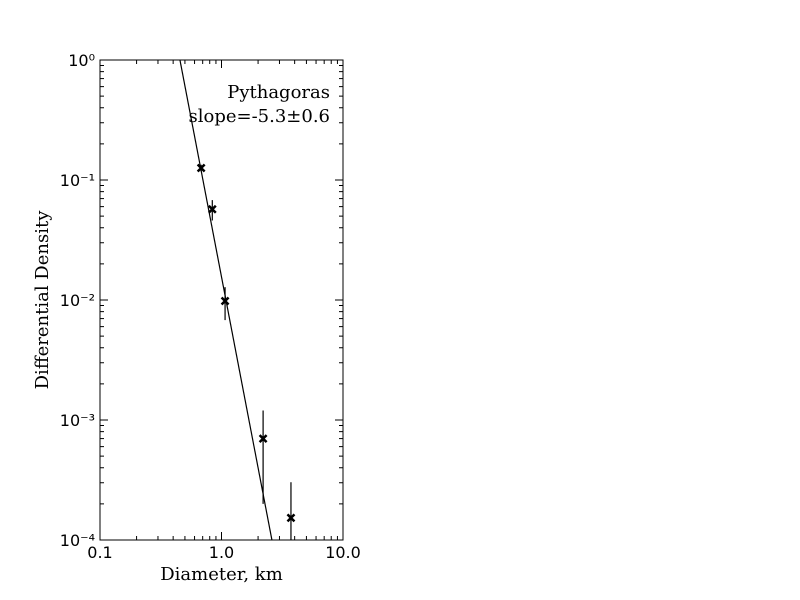  What do you see at coordinates (259, 116) in the screenshot?
I see `annotation: slope=-5.3±0.6` at bounding box center [259, 116].